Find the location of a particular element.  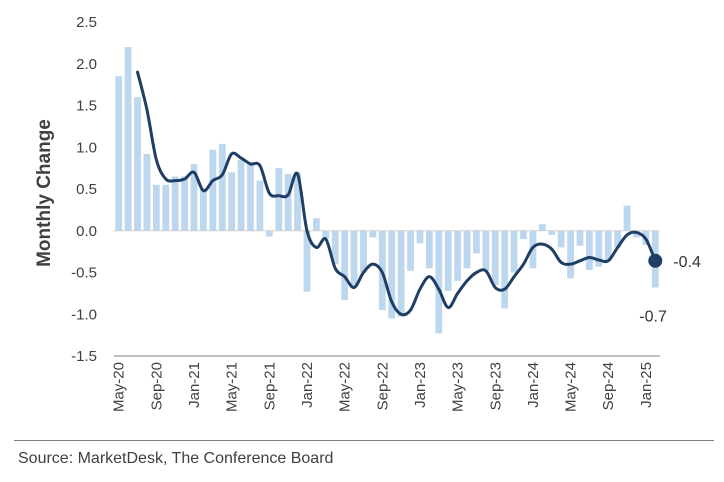

x-tick-label: Sep-22 is located at coordinates (382, 386).